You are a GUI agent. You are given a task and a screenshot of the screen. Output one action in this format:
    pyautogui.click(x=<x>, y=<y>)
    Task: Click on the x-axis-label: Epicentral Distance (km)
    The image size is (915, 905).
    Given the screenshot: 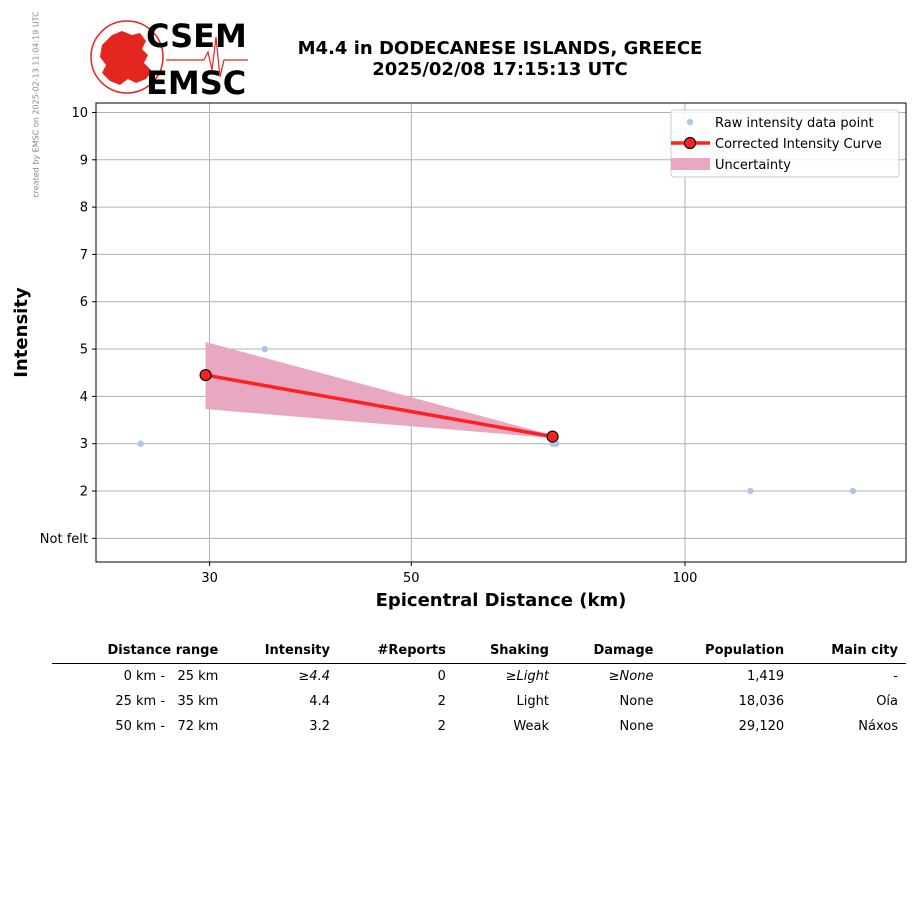 What is the action you would take?
    pyautogui.click(x=501, y=600)
    